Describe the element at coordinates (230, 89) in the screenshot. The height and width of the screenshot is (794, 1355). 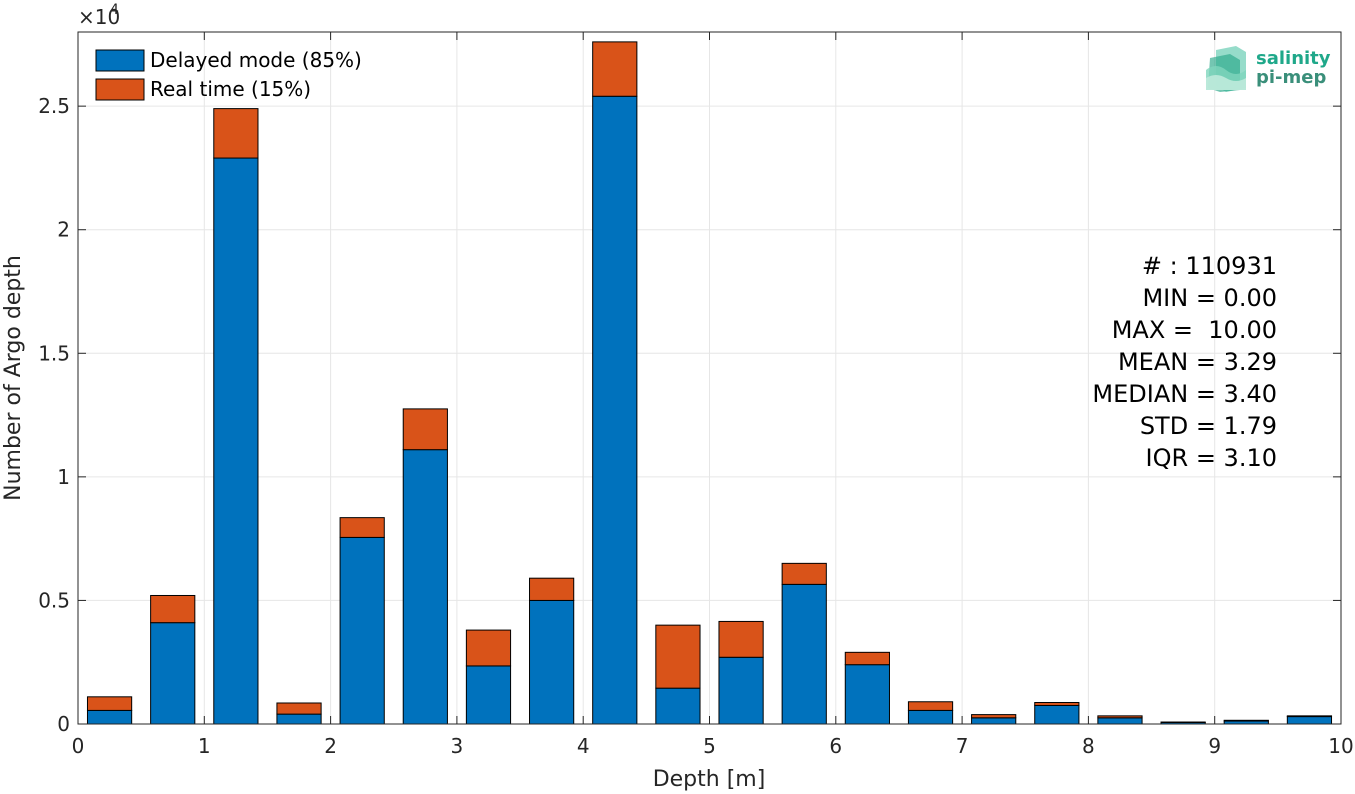
I see `legend-label-realtime: Real time (15%)` at that location.